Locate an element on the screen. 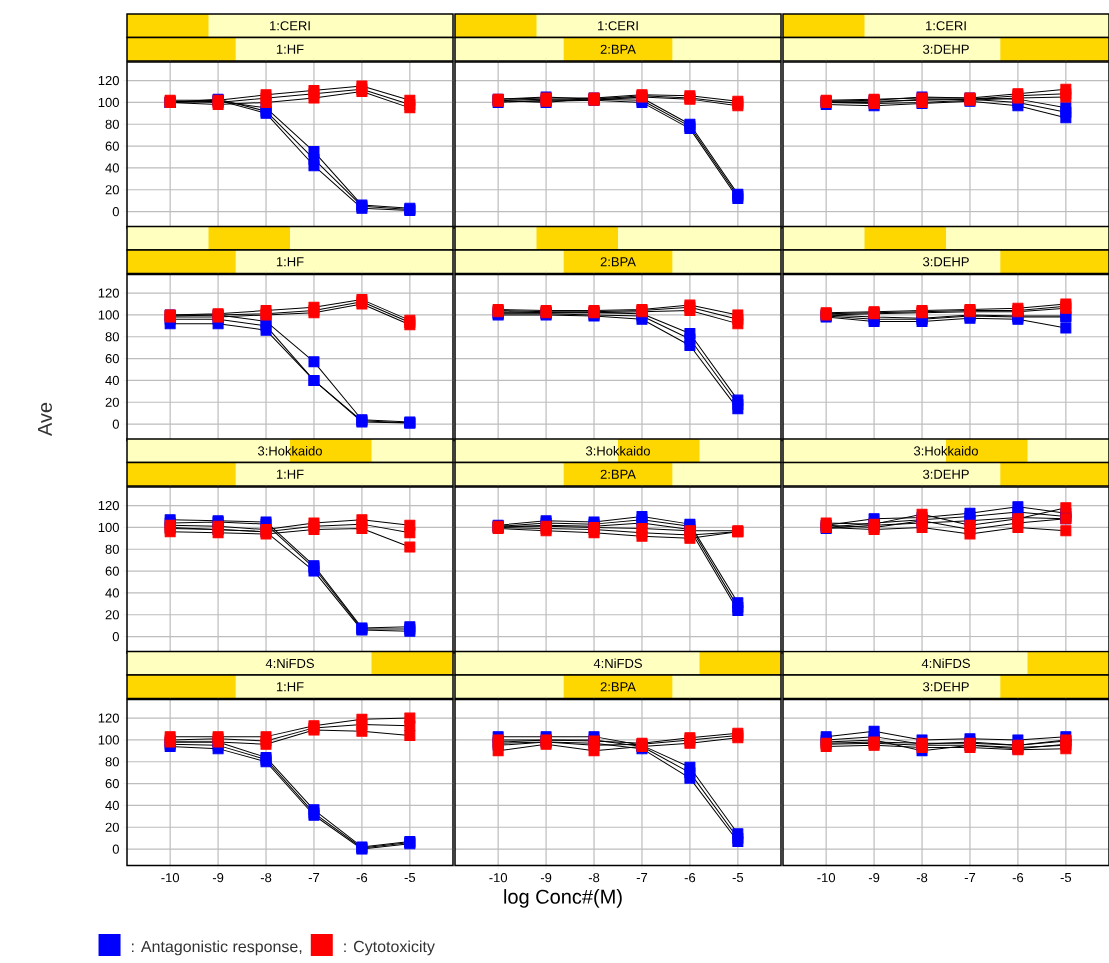  y-axis-title: Ave is located at coordinates (45, 419).